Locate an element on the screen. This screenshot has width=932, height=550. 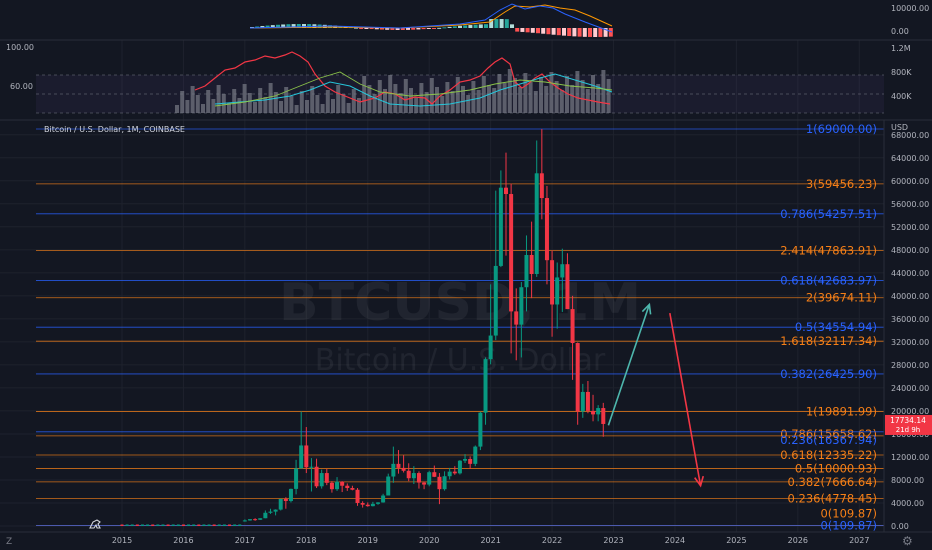
rsi-average-line is located at coordinates (413, 90).